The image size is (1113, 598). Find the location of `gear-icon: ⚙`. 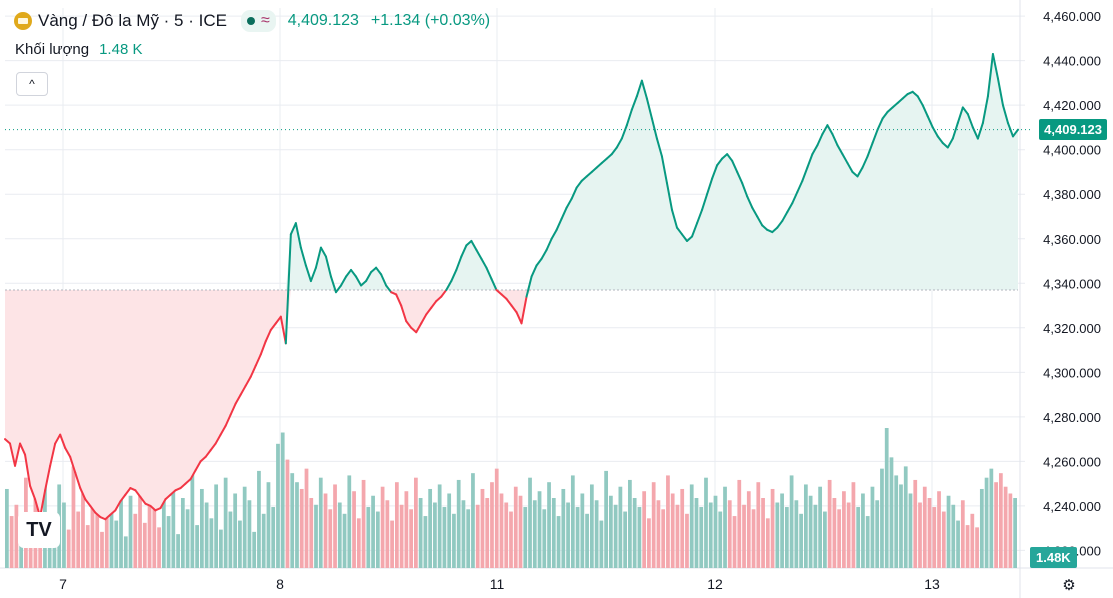

gear-icon: ⚙ is located at coordinates (1069, 585).